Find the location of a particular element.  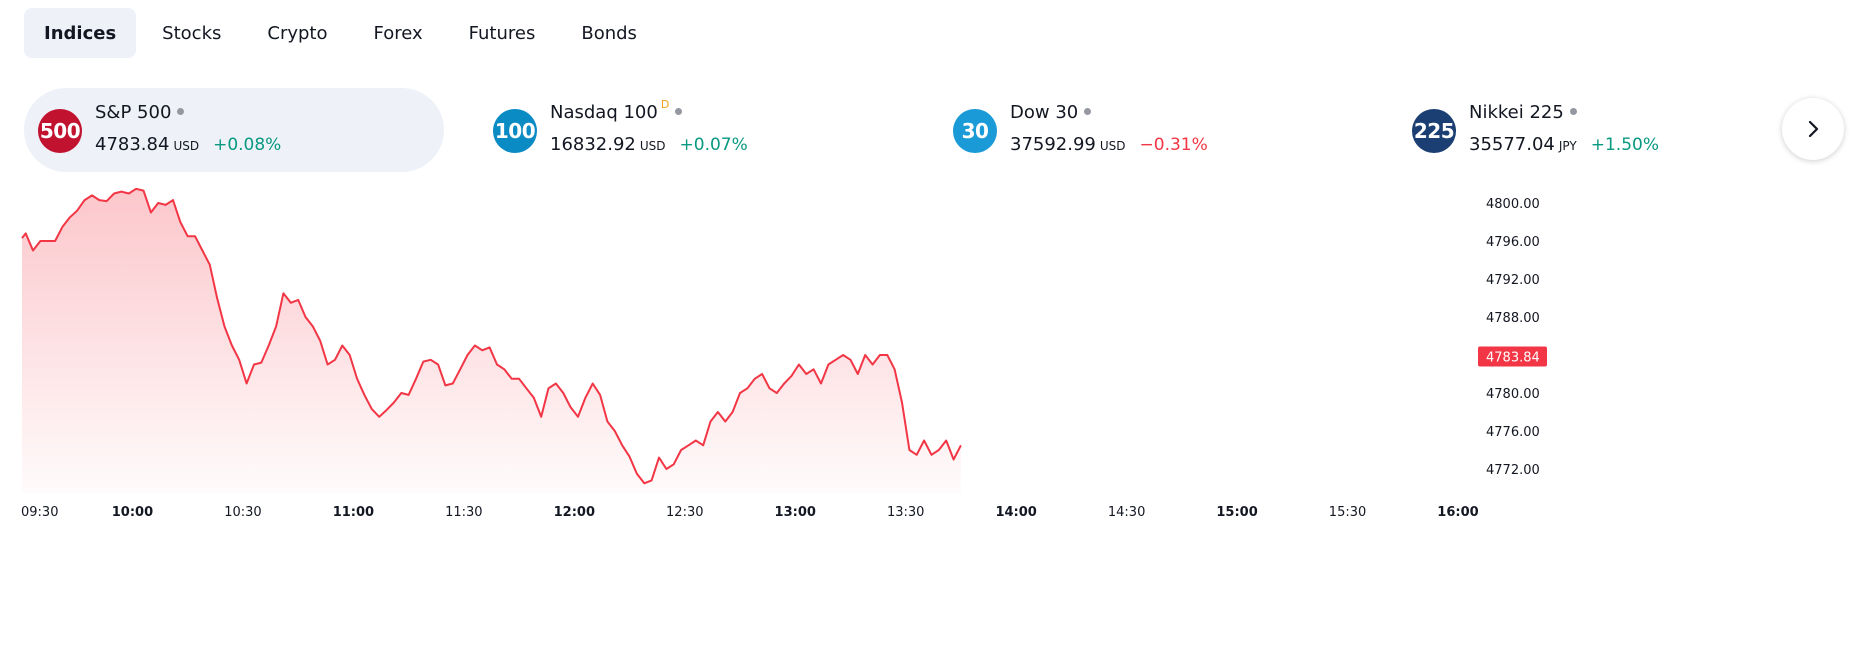

x-tick-label: 12:30 is located at coordinates (684, 512).